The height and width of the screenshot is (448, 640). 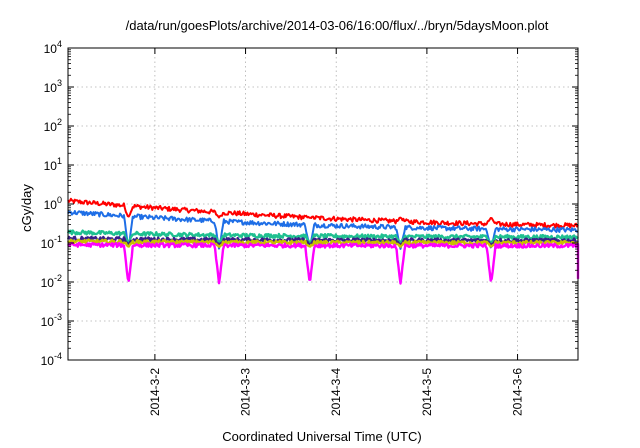 I want to click on x-tick-label: 2014-3-4, so click(x=336, y=392).